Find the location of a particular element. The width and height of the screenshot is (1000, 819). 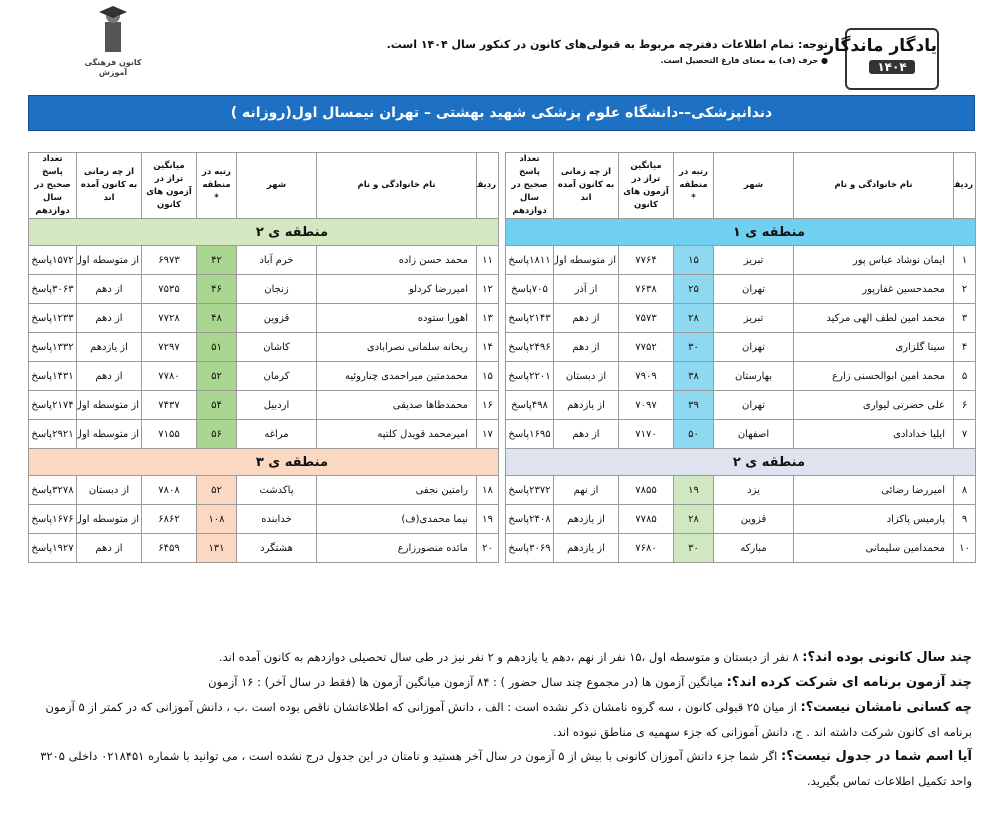

question: چه کسانی نامشان نیست؟: is located at coordinates (886, 707).